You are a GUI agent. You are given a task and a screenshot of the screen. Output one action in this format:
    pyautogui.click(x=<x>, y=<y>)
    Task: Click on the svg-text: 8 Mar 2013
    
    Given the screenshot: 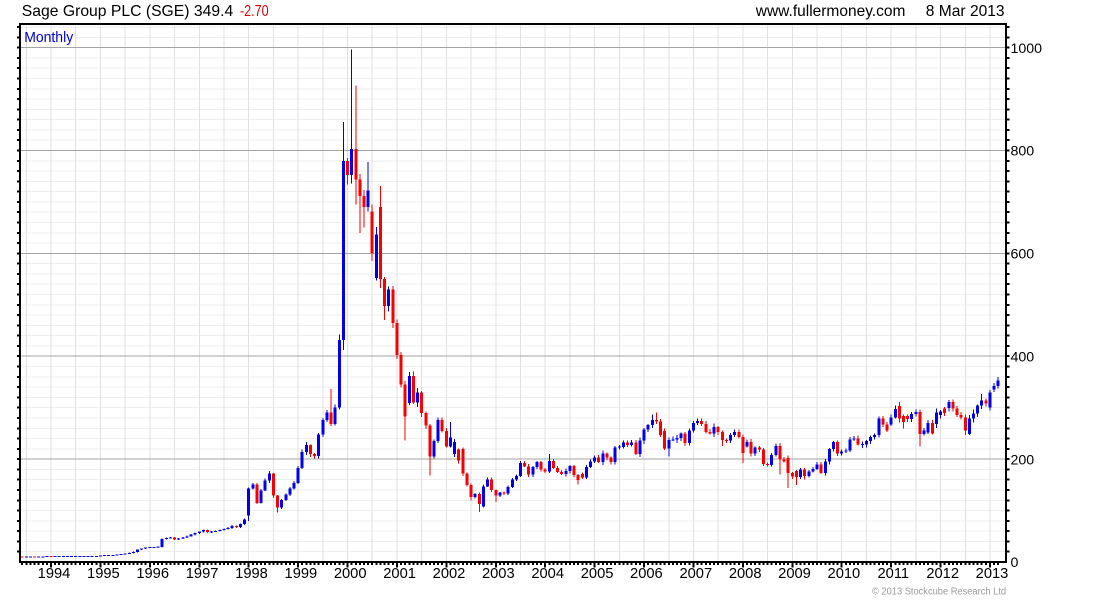 What is the action you would take?
    pyautogui.click(x=965, y=11)
    